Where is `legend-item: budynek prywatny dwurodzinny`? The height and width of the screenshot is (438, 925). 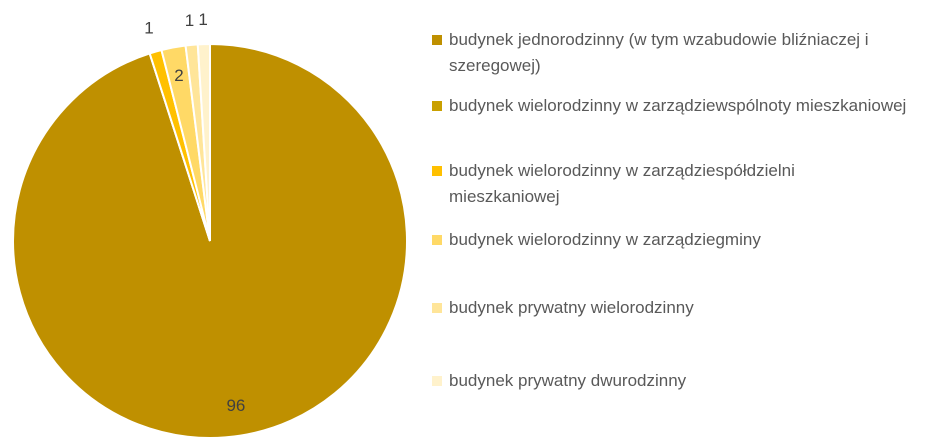
legend-item: budynek prywatny dwurodzinny is located at coordinates (669, 381).